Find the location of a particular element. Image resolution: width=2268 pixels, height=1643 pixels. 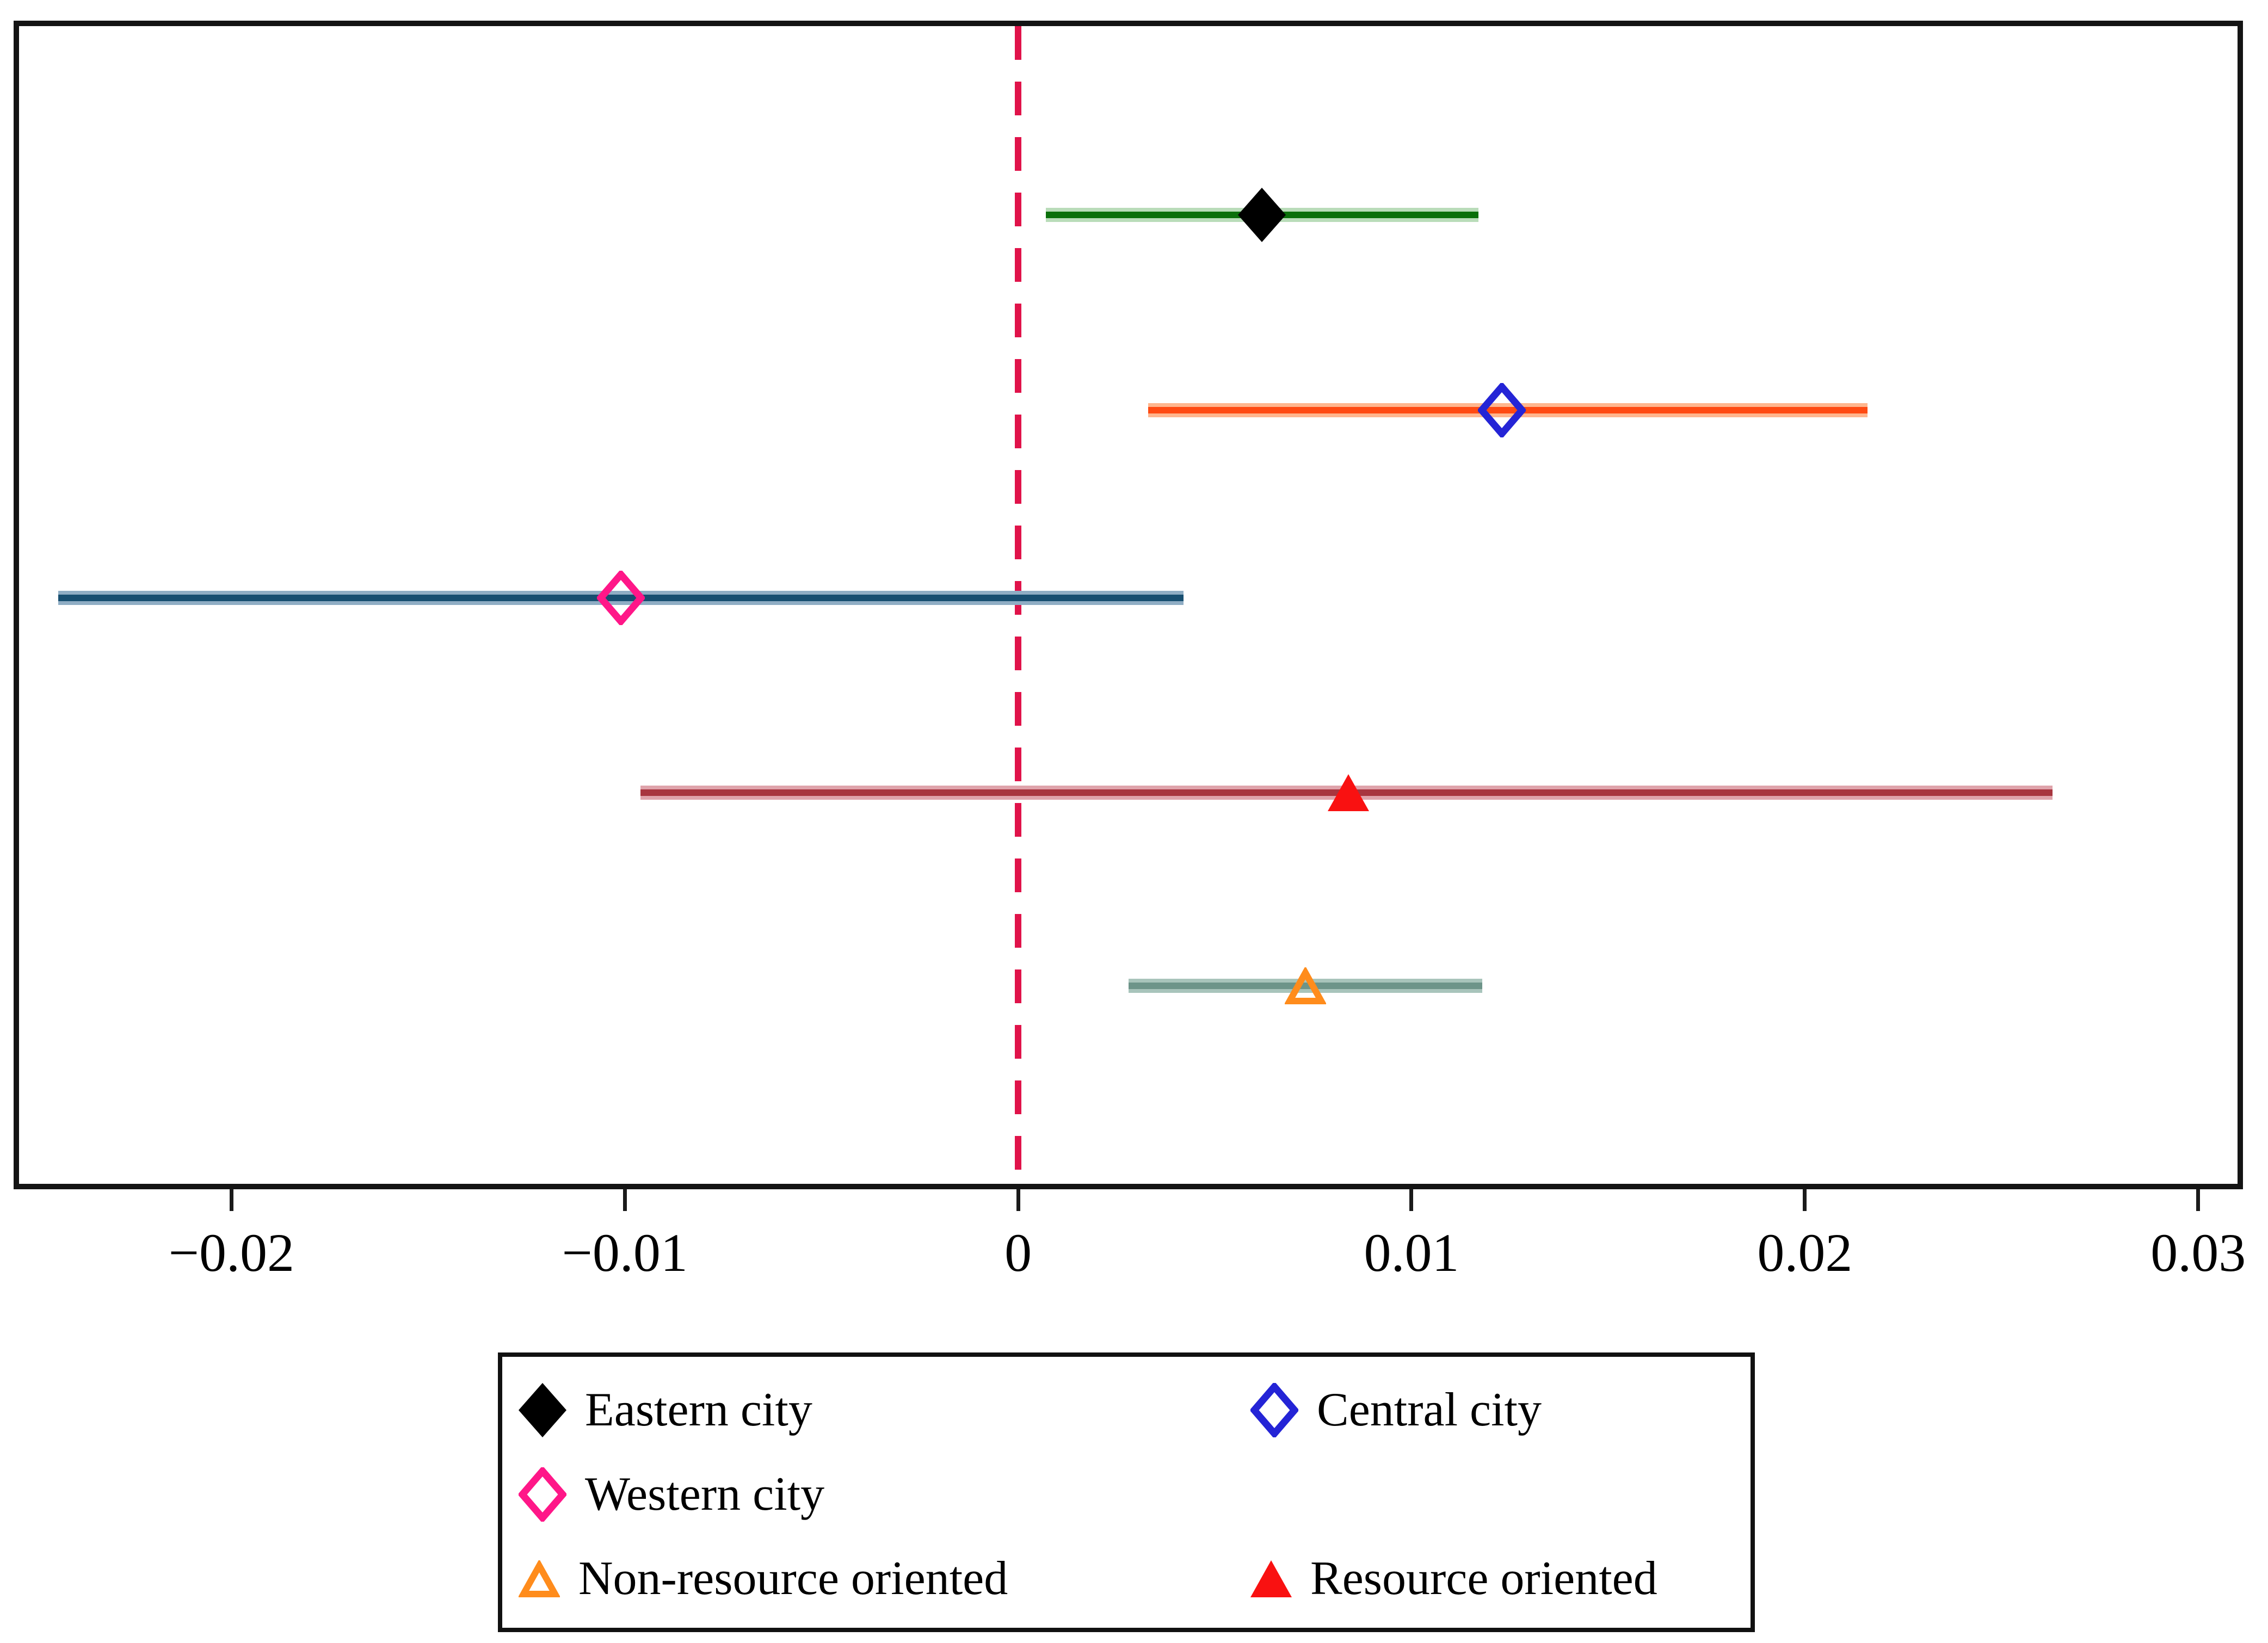

legend-item-central-city: Central city is located at coordinates (1500, 1410).